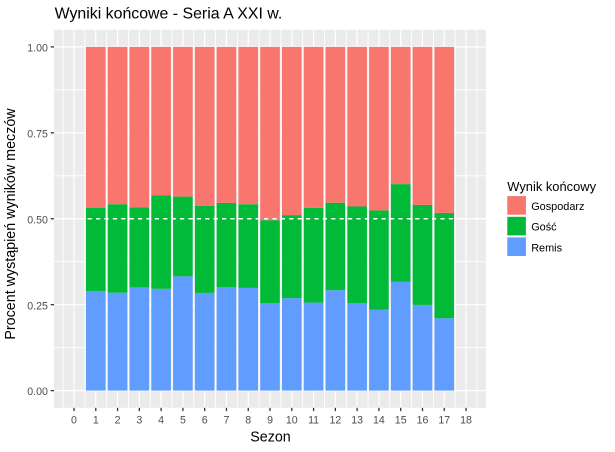 Image resolution: width=615 pixels, height=452 pixels. I want to click on svg-text: Remis, so click(546, 248).